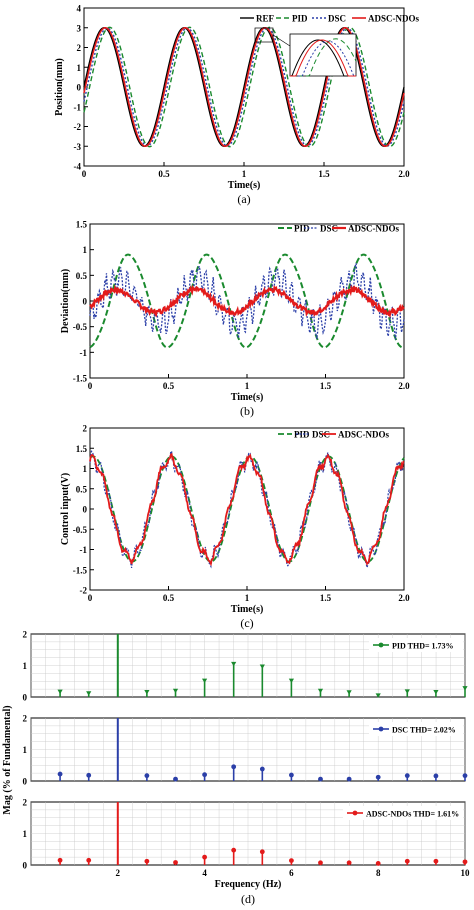 This screenshot has width=474, height=910. I want to click on y-tick-label: -3, so click(78, 147).